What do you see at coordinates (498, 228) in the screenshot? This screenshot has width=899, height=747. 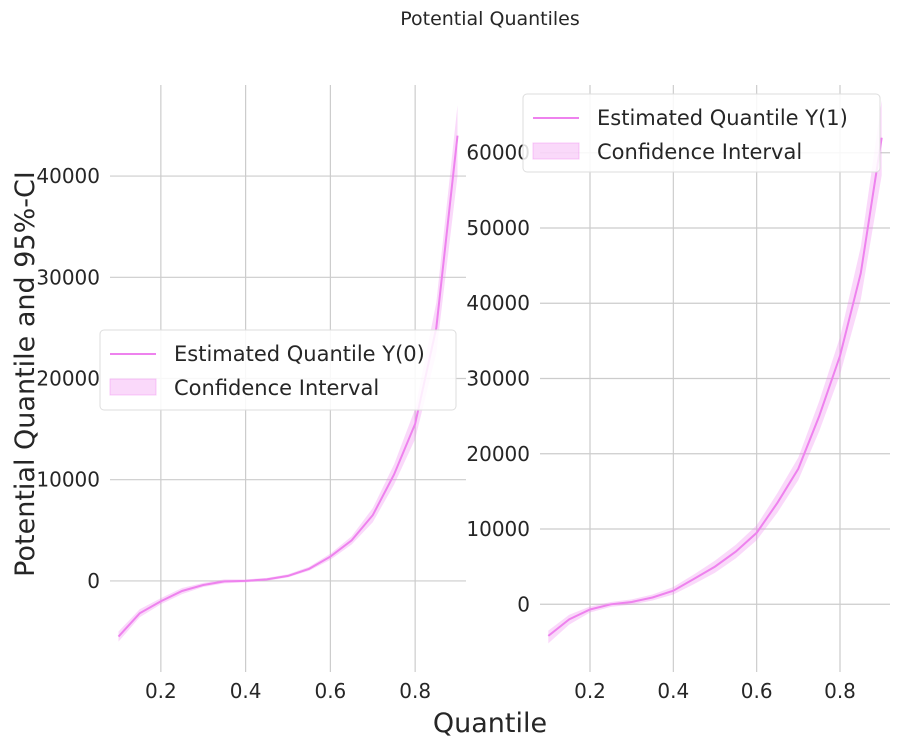 I see `y-tick-label: 50000` at bounding box center [498, 228].